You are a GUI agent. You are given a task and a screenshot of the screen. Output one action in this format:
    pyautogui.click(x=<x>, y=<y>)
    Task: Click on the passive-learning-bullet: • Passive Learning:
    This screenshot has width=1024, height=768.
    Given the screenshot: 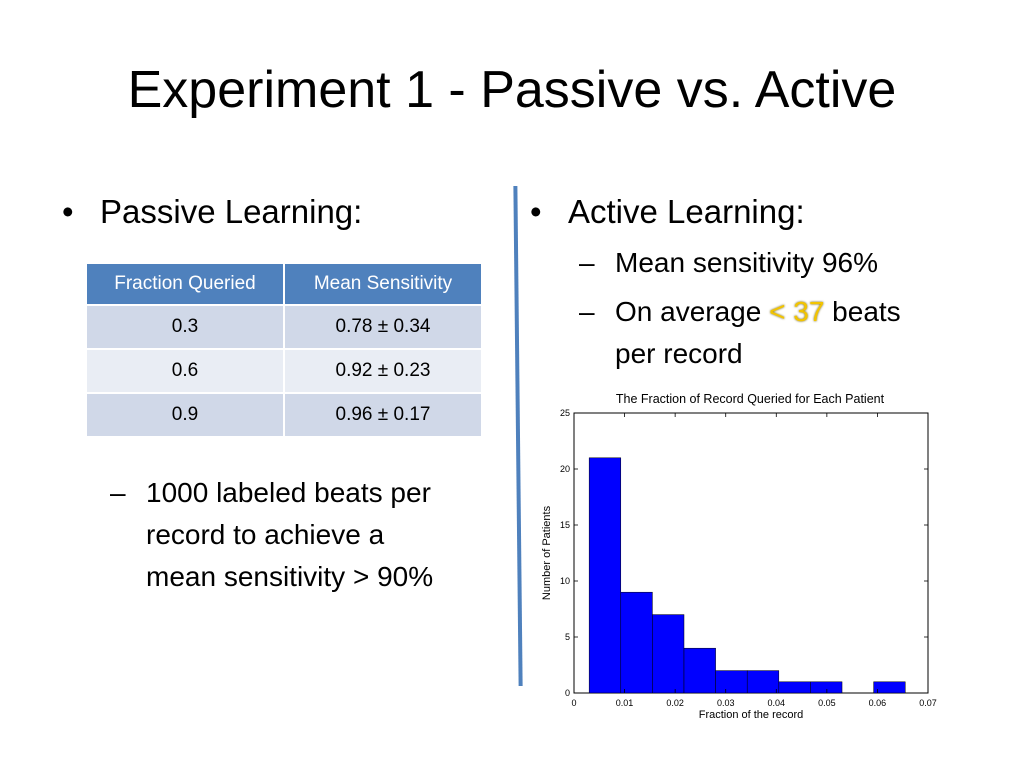 What is the action you would take?
    pyautogui.click(x=212, y=212)
    